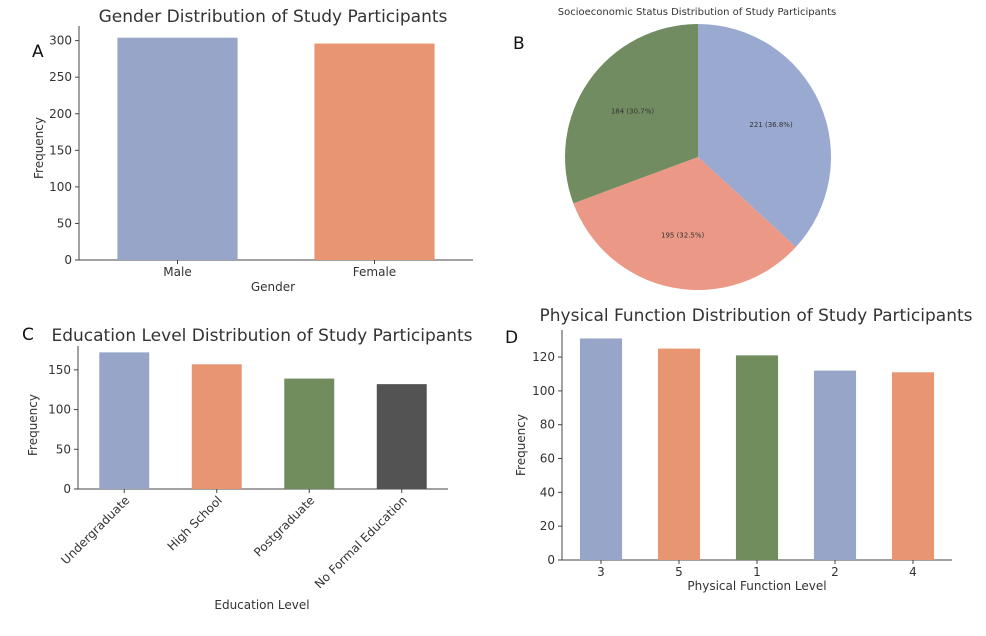 The height and width of the screenshot is (636, 986). What do you see at coordinates (261, 605) in the screenshot?
I see `chart-c-xlabel: Education Level` at bounding box center [261, 605].